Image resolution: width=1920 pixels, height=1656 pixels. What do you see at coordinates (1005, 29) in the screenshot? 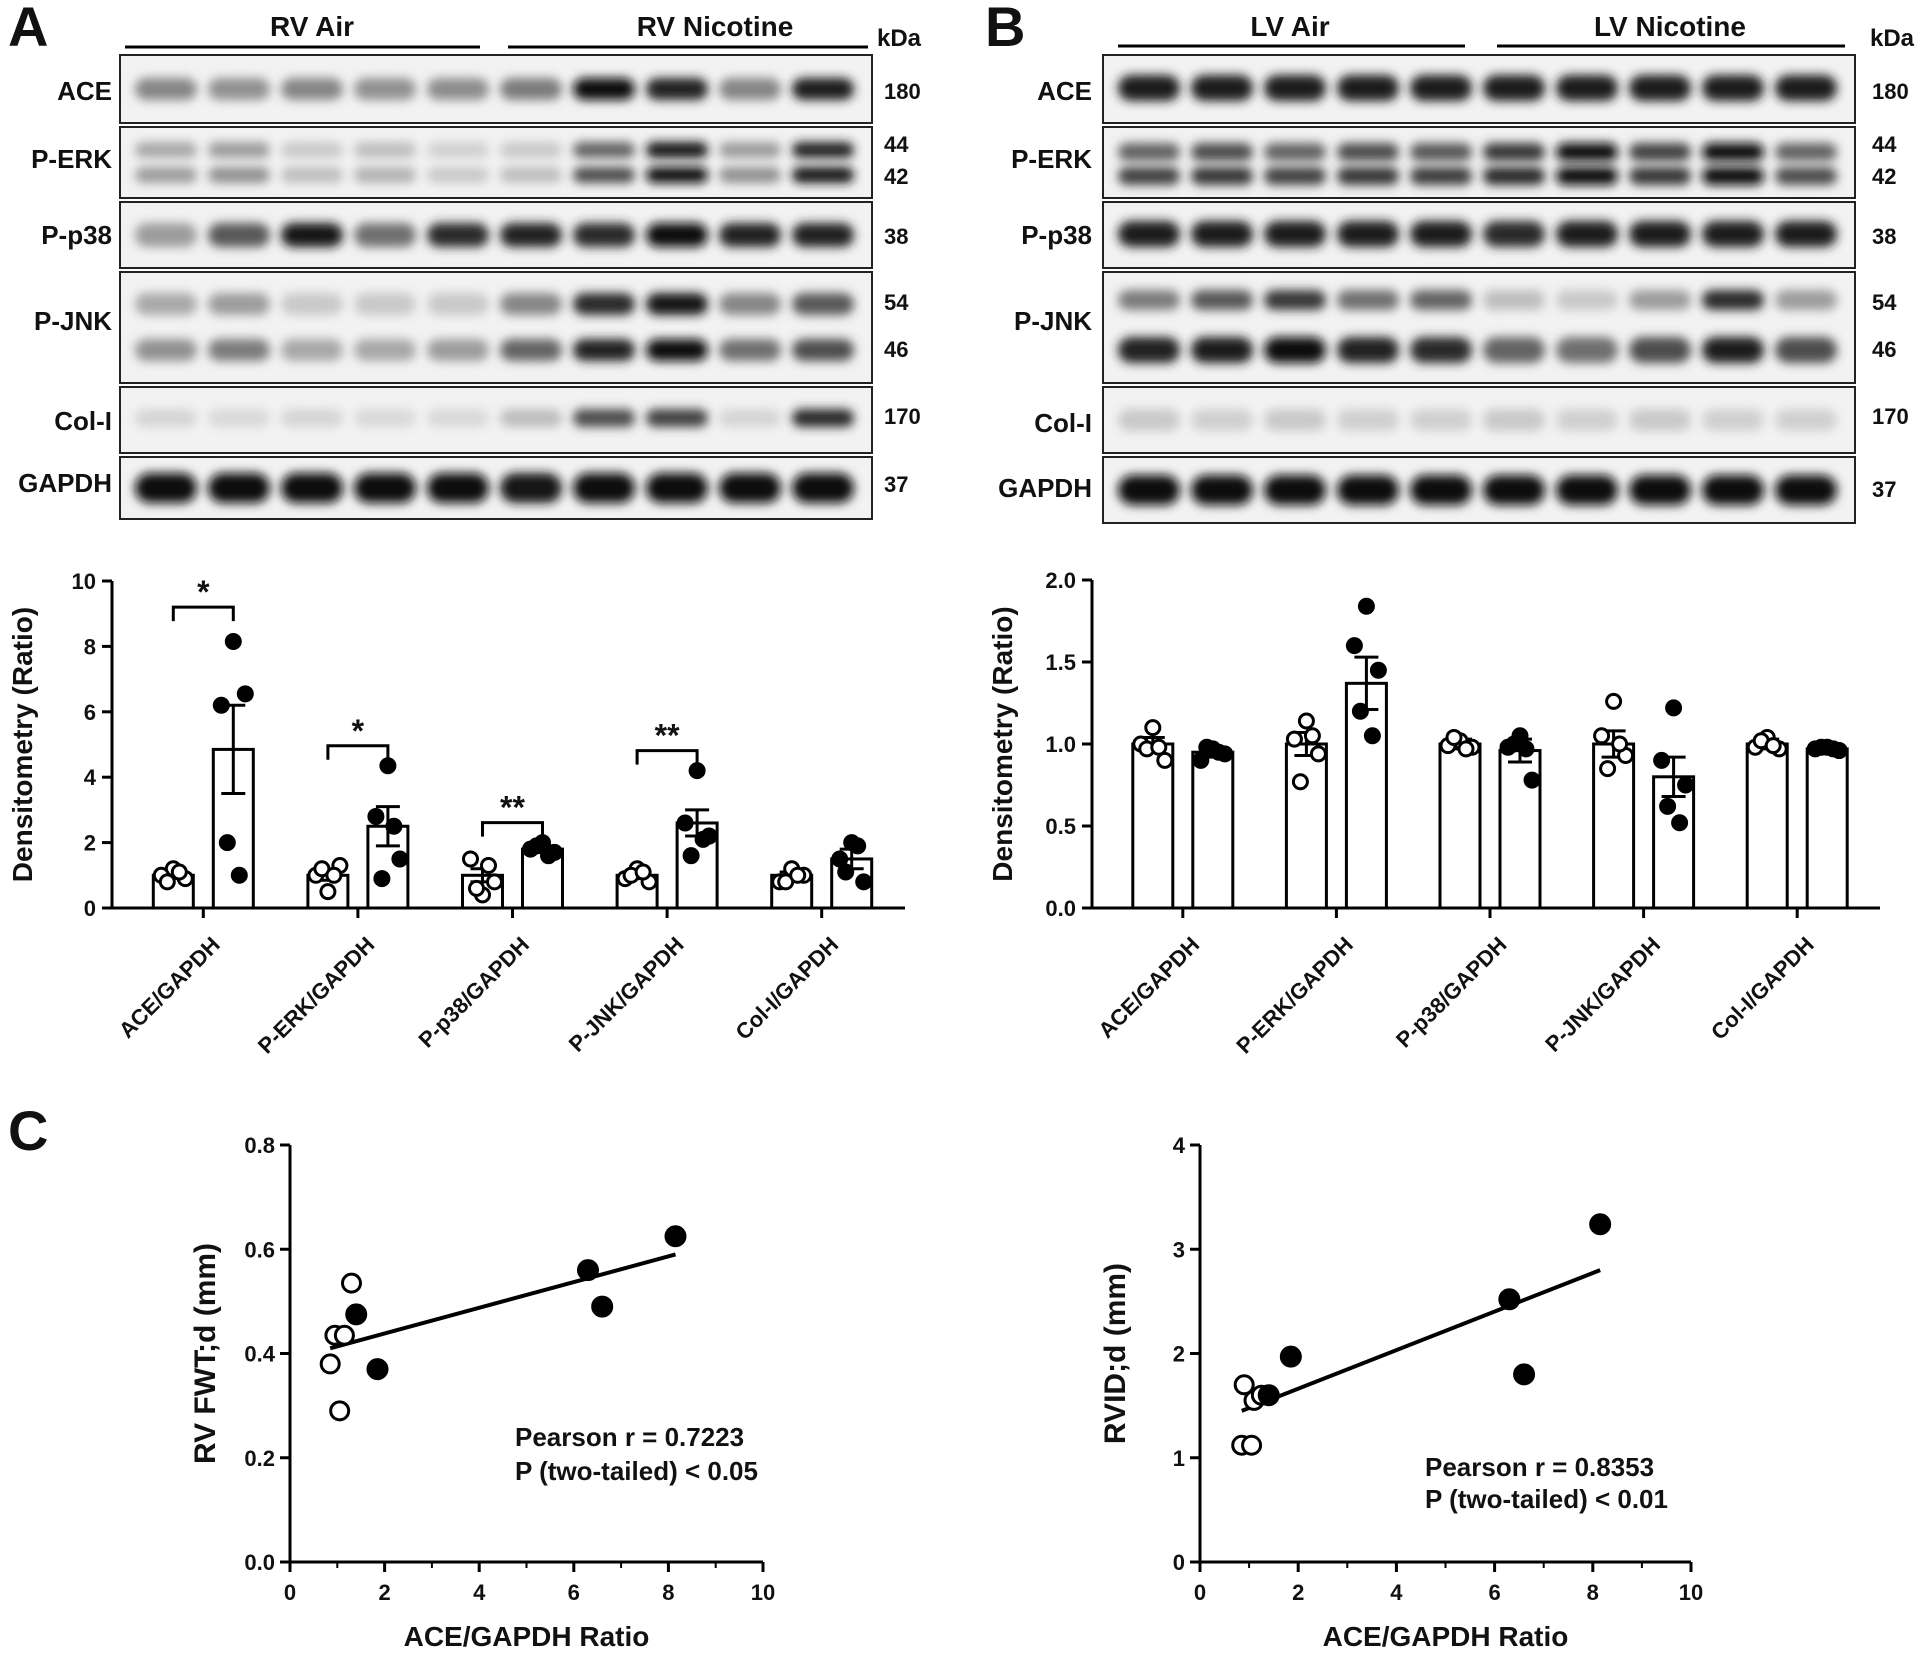
I see `panel-letter-b: B` at bounding box center [1005, 29].